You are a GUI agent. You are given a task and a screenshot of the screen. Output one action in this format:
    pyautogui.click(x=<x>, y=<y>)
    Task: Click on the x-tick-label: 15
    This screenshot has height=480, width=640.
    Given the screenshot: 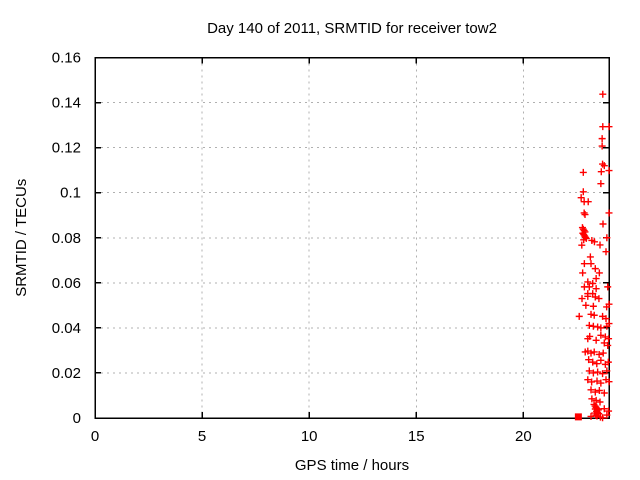 What is the action you would take?
    pyautogui.click(x=416, y=436)
    